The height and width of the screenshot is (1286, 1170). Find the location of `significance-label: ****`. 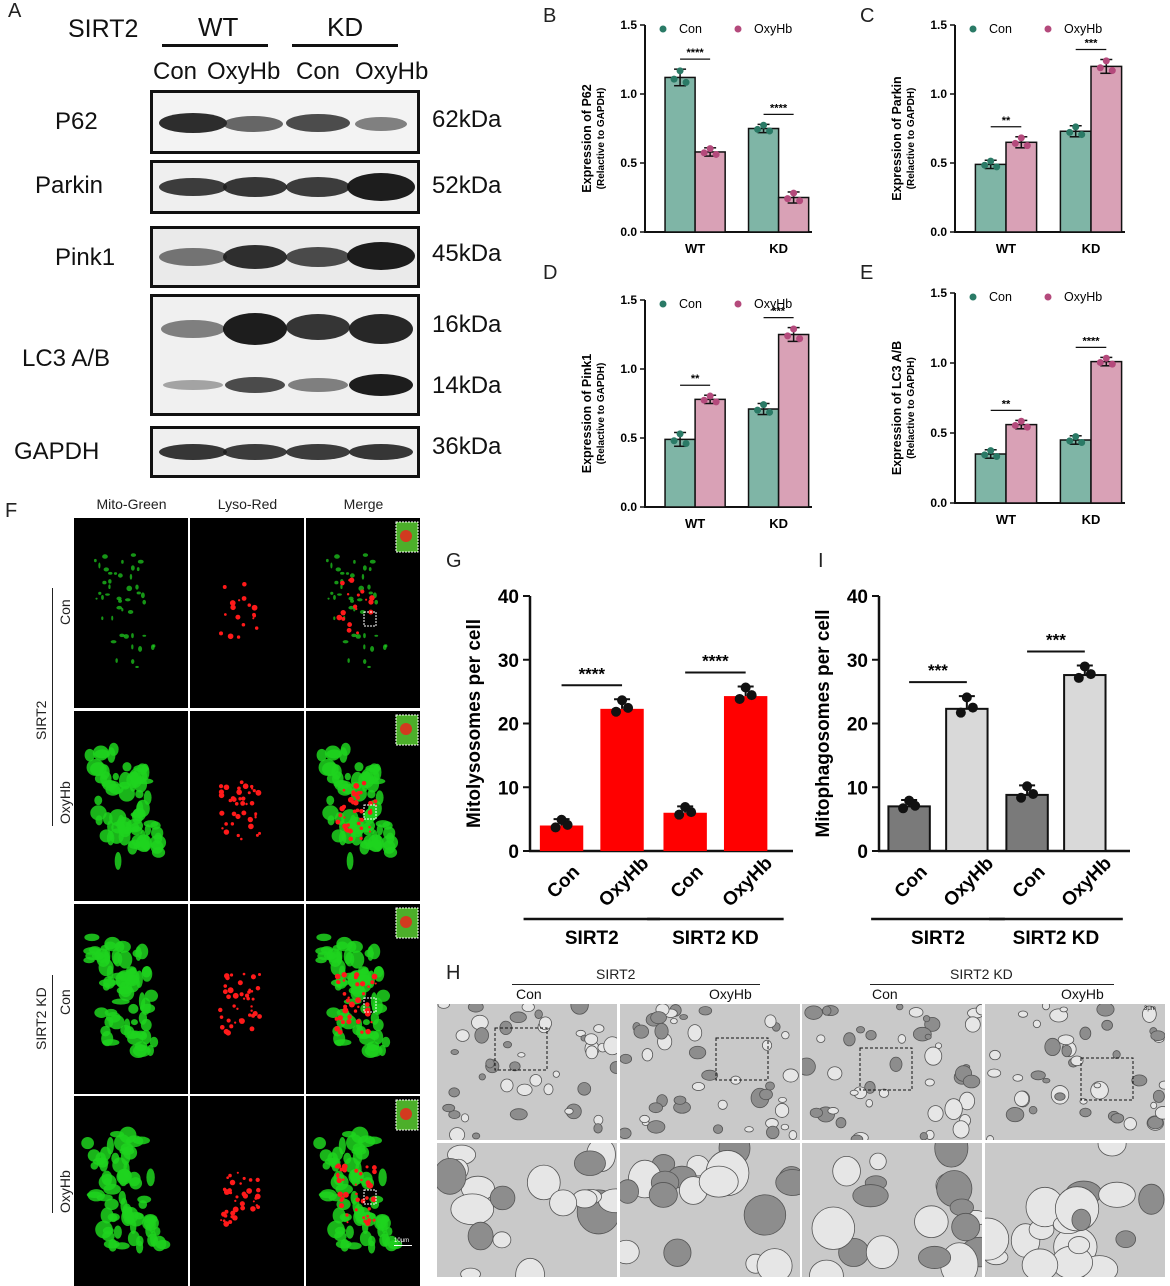

significance-label: **** is located at coordinates (592, 673).